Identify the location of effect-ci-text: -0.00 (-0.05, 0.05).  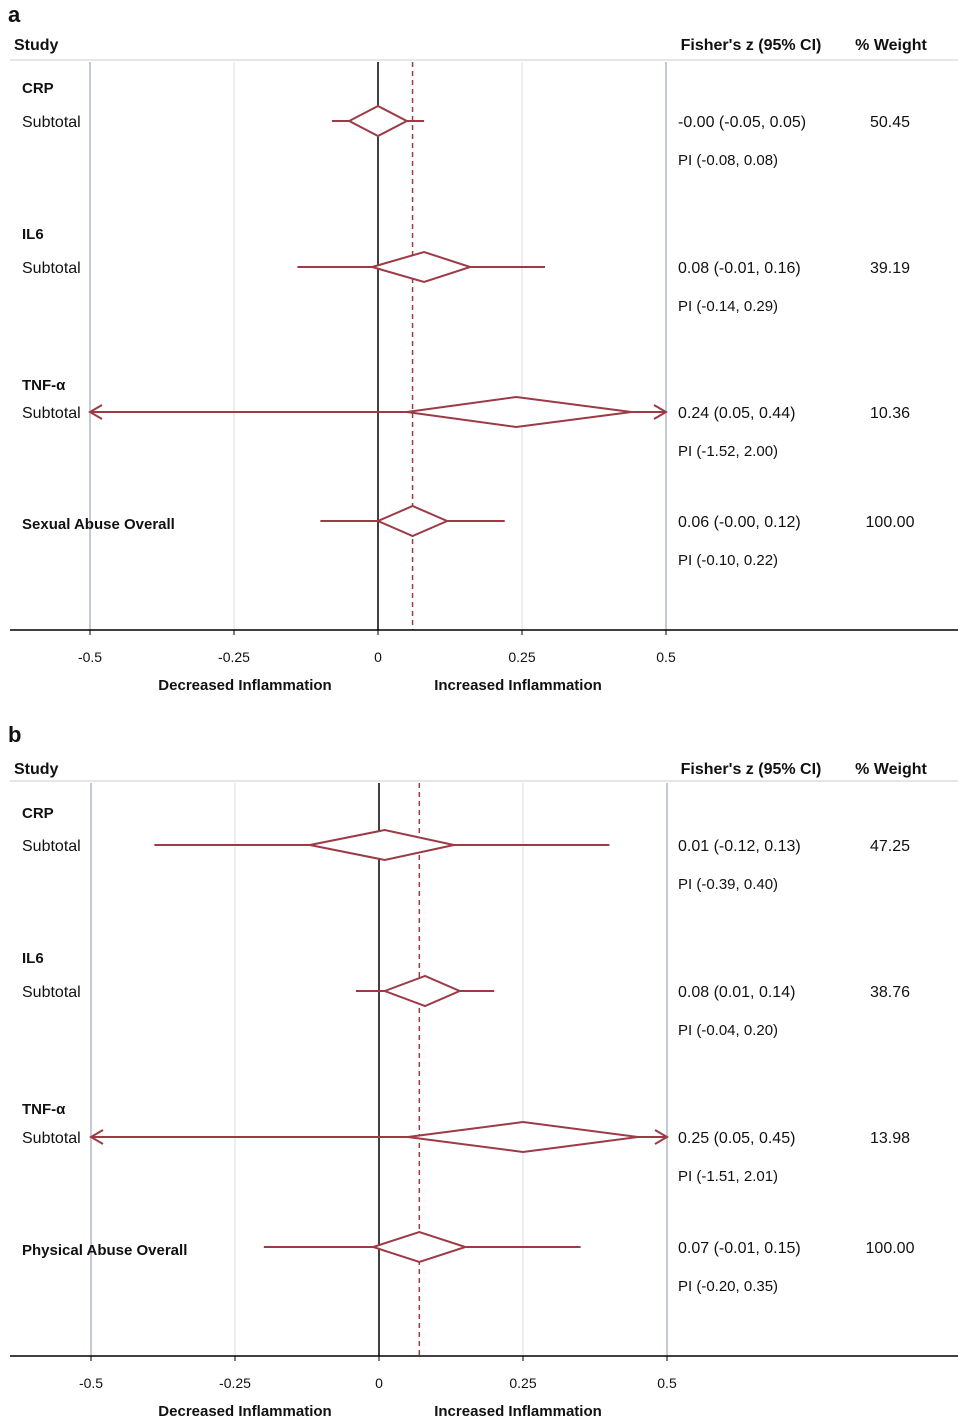
(742, 122).